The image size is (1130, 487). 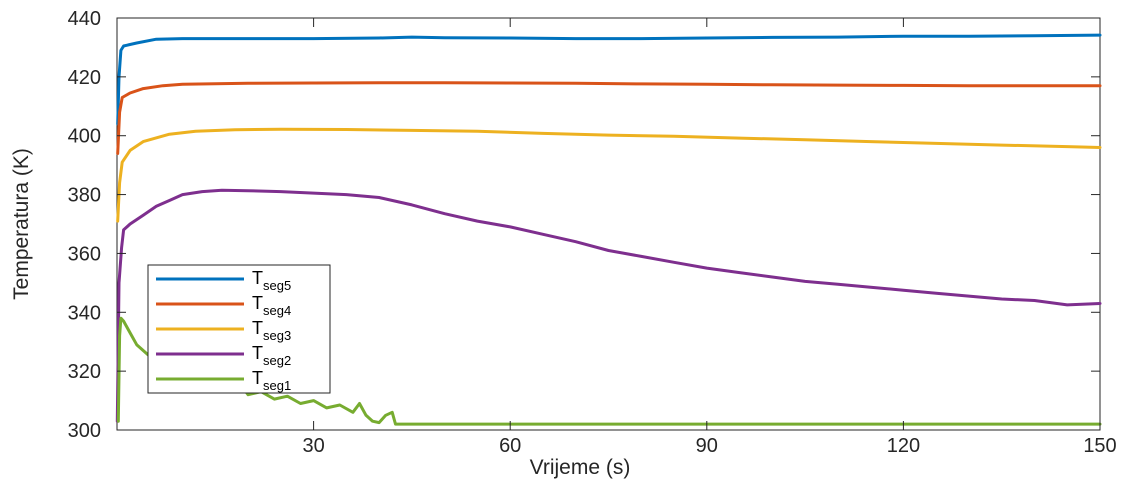 What do you see at coordinates (84, 313) in the screenshot?
I see `y-tick-label: 340` at bounding box center [84, 313].